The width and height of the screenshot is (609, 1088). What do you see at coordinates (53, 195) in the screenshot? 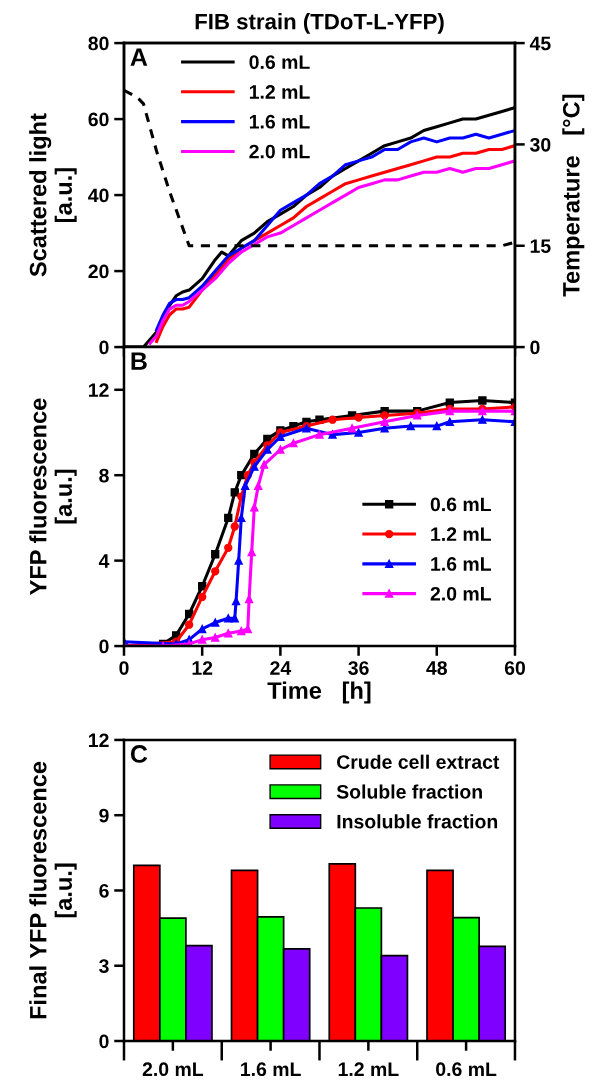
I see `y-axis-title: Scattered light [a.u.]` at bounding box center [53, 195].